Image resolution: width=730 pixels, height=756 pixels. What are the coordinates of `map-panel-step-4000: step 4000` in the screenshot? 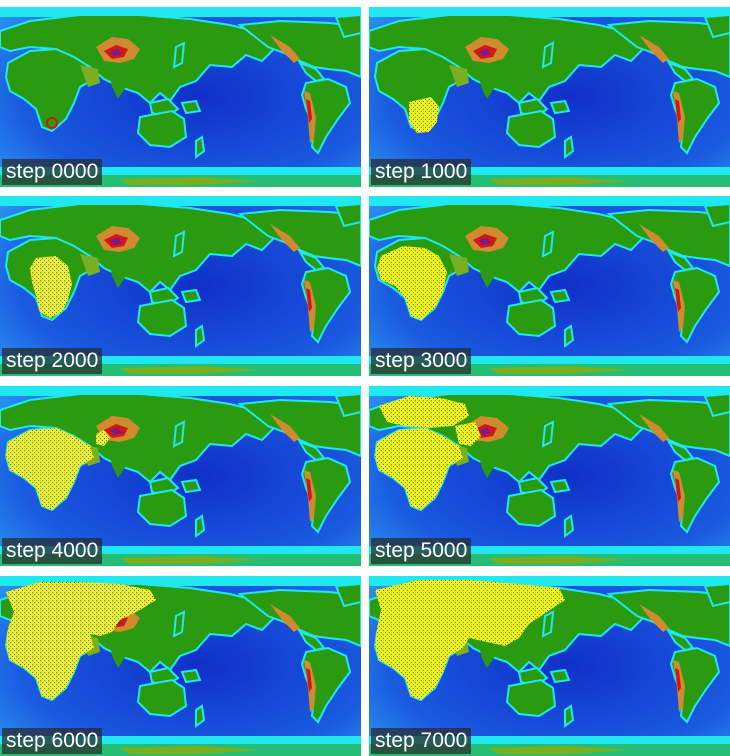 It's located at (180, 476).